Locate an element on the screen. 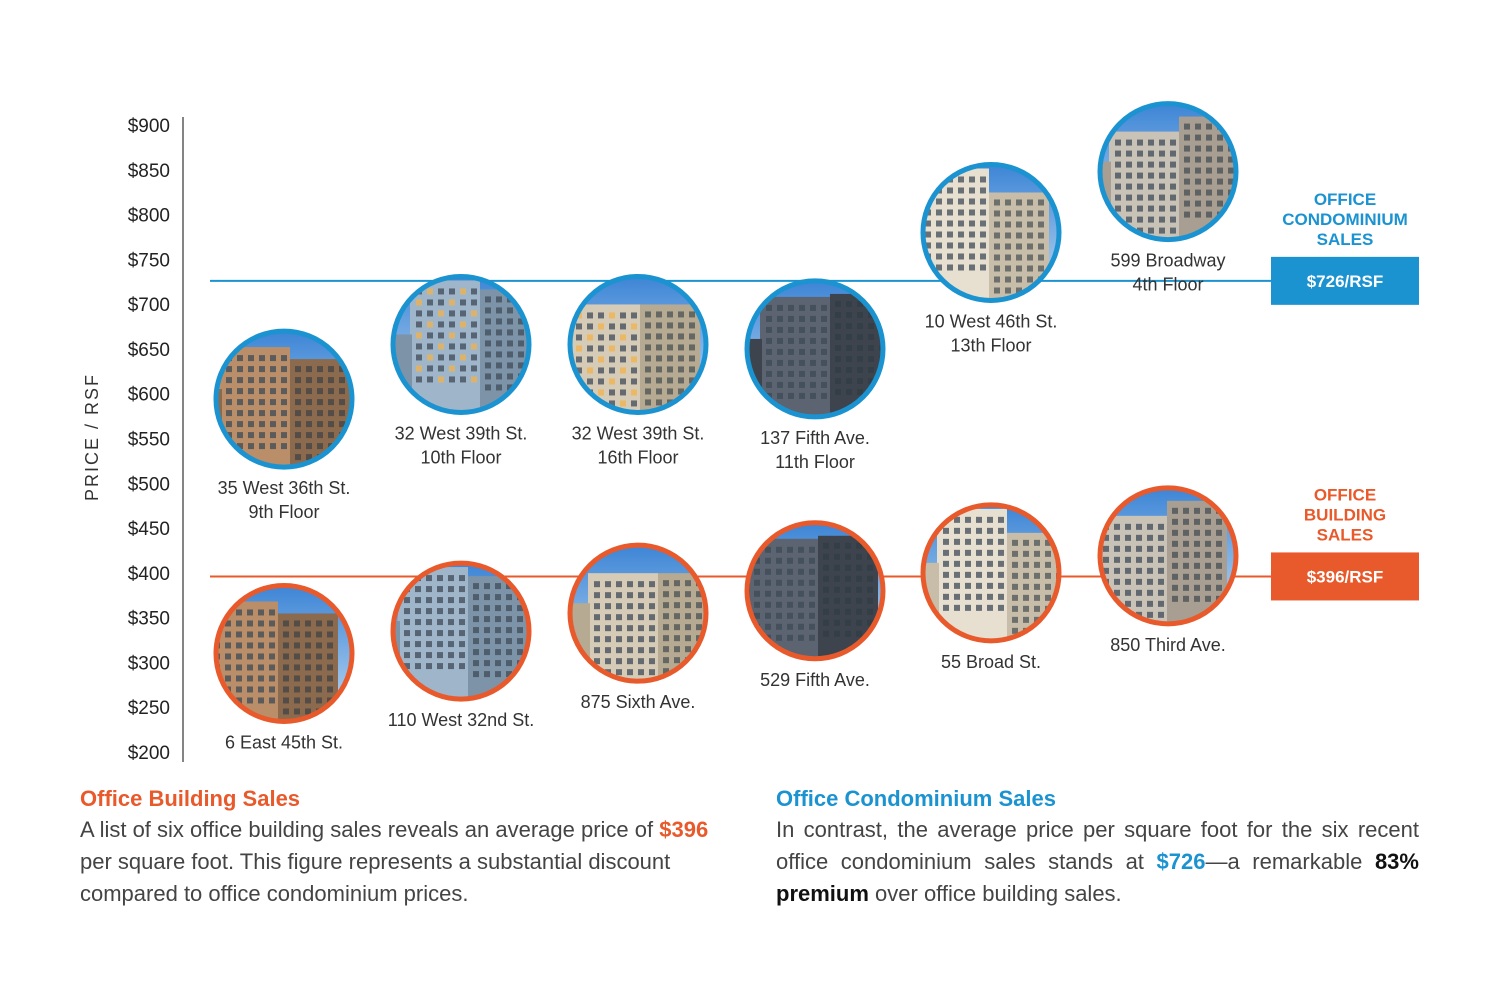  building-point: 599 Broadway 4th Floor is located at coordinates (1168, 198).